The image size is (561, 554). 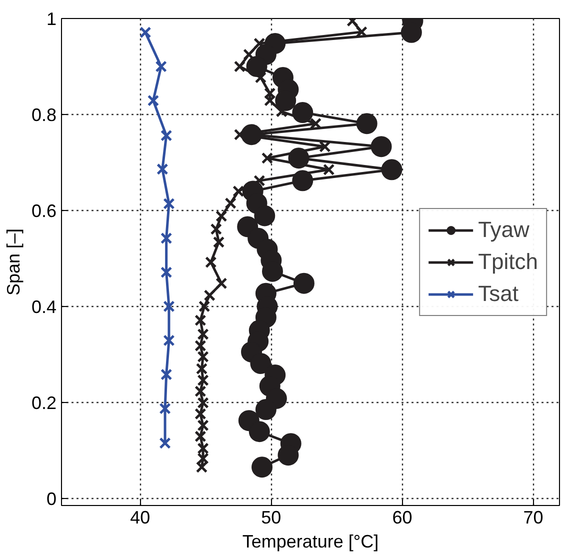 I want to click on legend-label: Tpitch, so click(x=508, y=261).